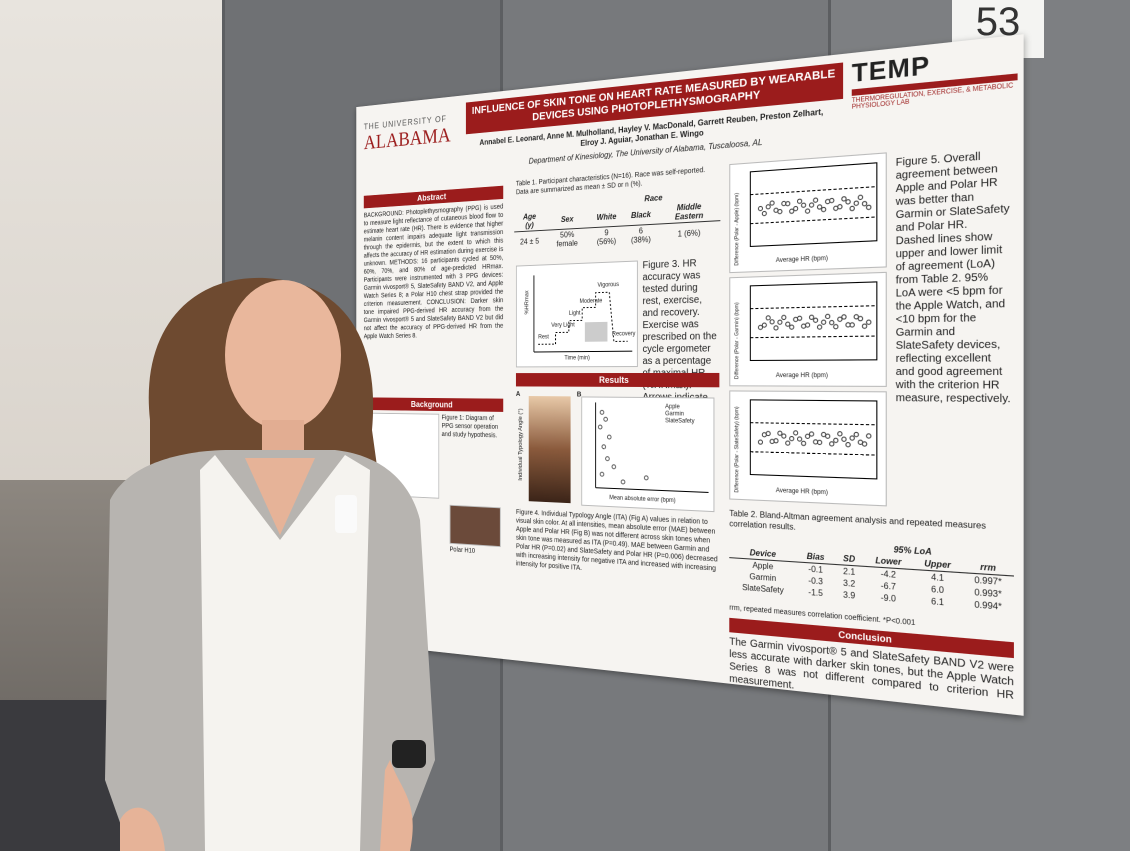  What do you see at coordinates (409, 754) in the screenshot?
I see `watch` at bounding box center [409, 754].